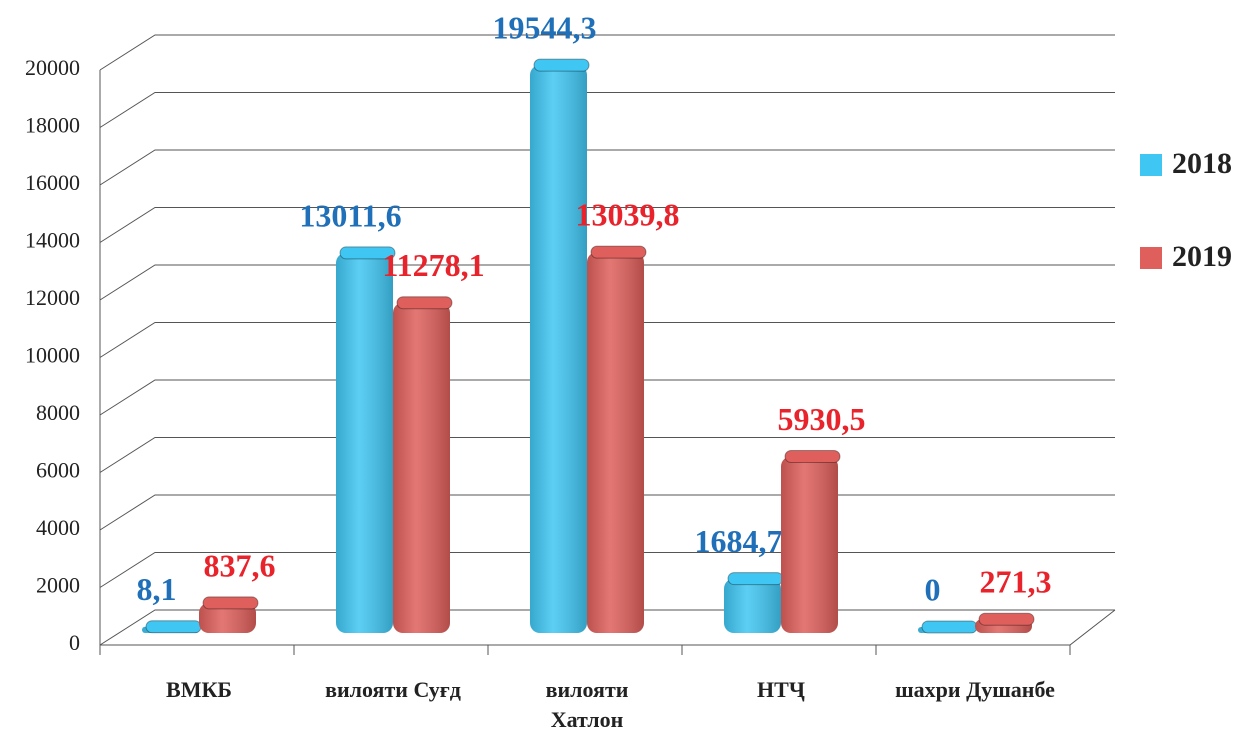  What do you see at coordinates (1016, 582) in the screenshot?
I see `value-label: 271,3` at bounding box center [1016, 582].